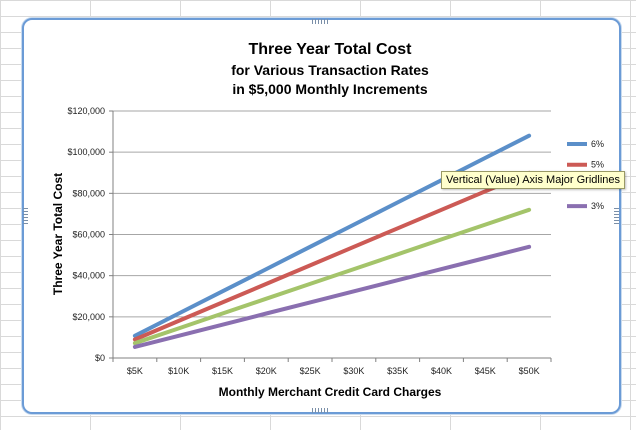 This screenshot has width=636, height=430. Describe the element at coordinates (222, 371) in the screenshot. I see `x-tick-label: $15K` at that location.